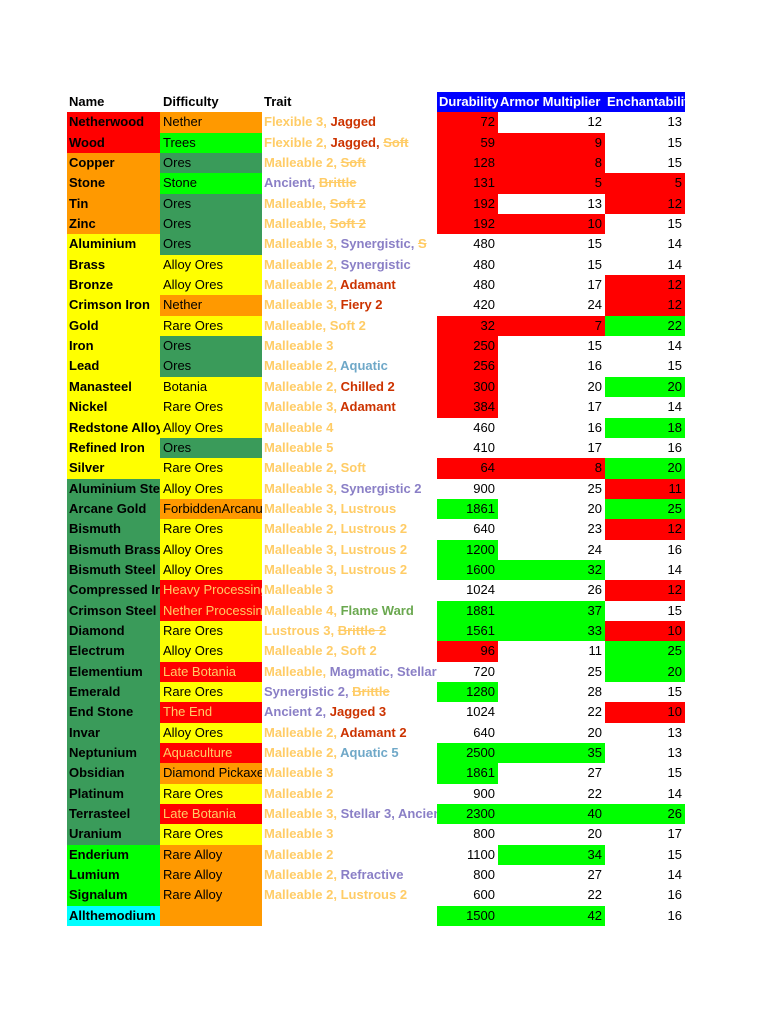  Describe the element at coordinates (551, 753) in the screenshot. I see `cell-armor-multiplier: 35` at that location.